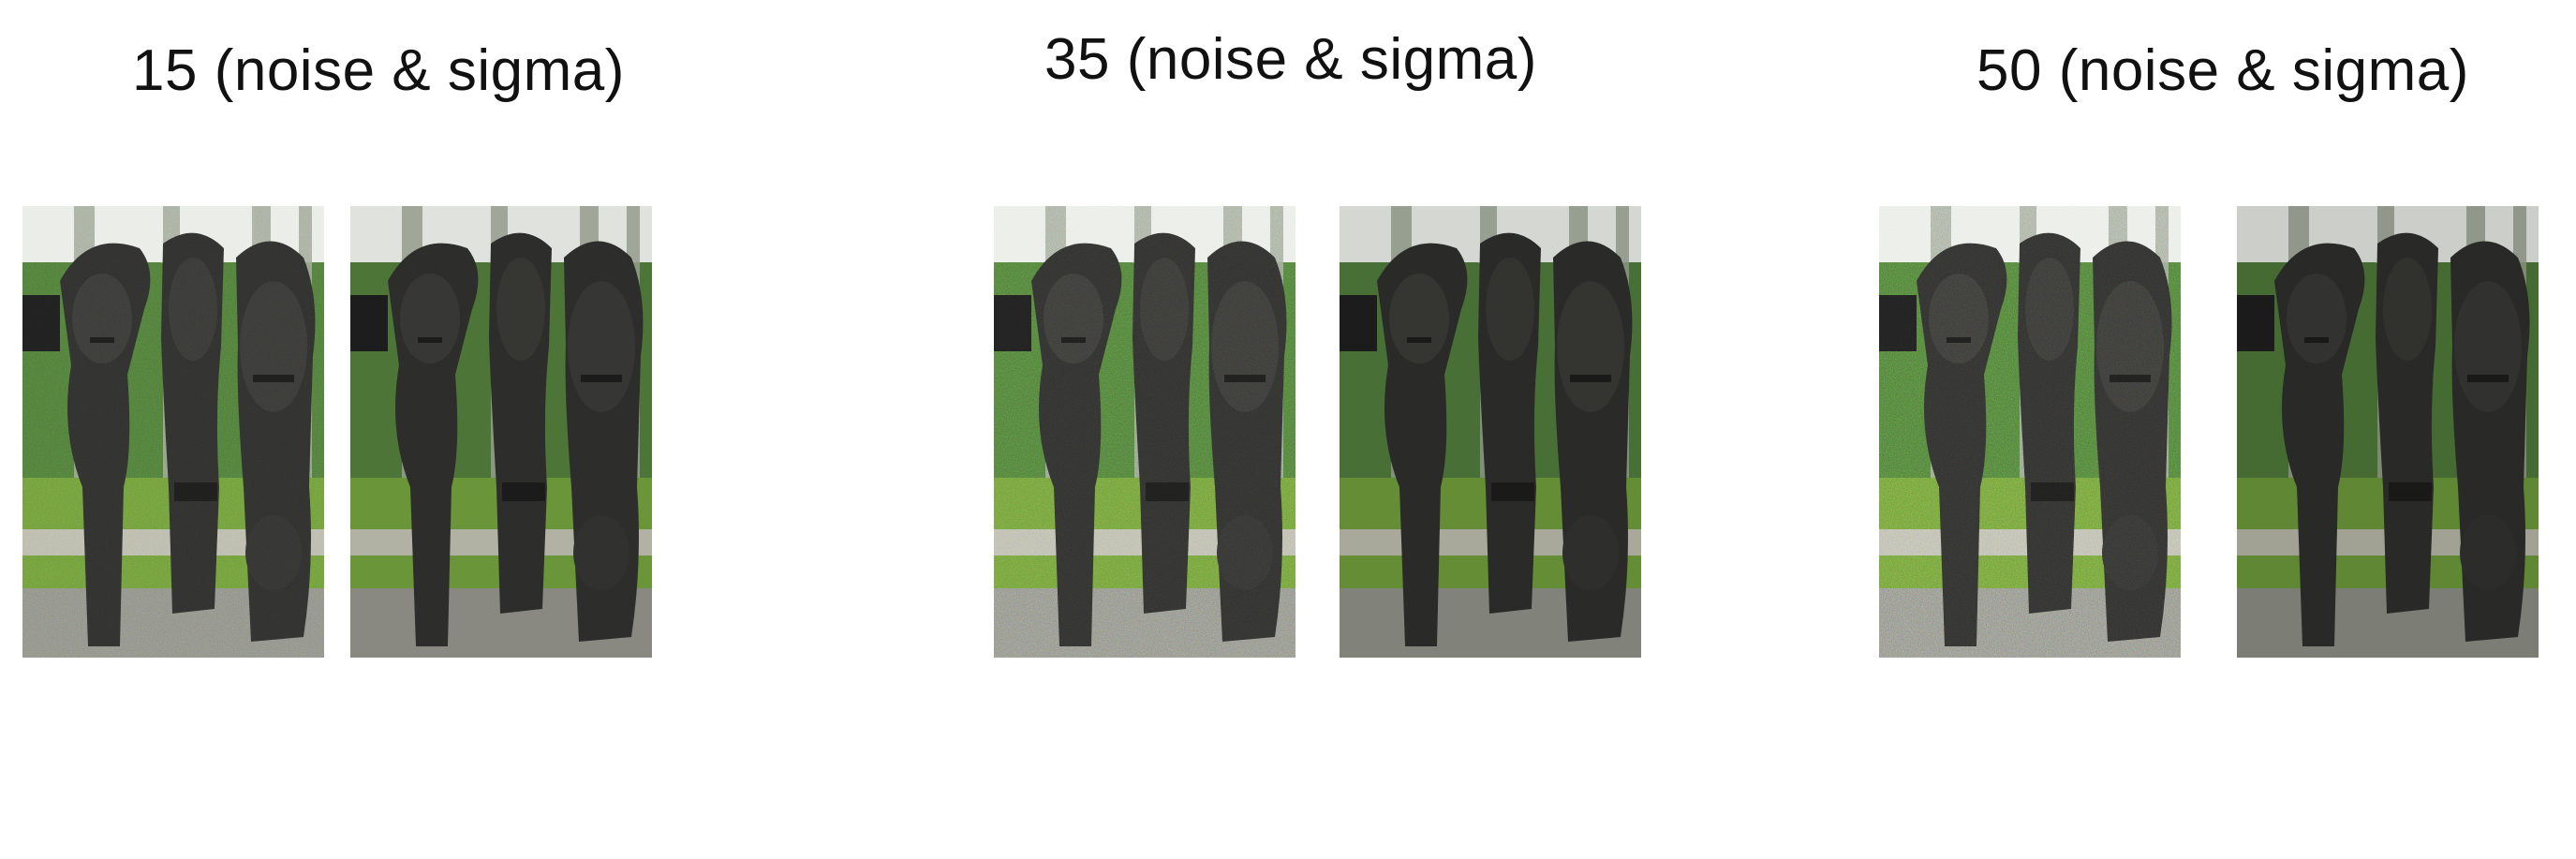  I want to click on group-title-50: 50 (noise & sigma), so click(2222, 70).